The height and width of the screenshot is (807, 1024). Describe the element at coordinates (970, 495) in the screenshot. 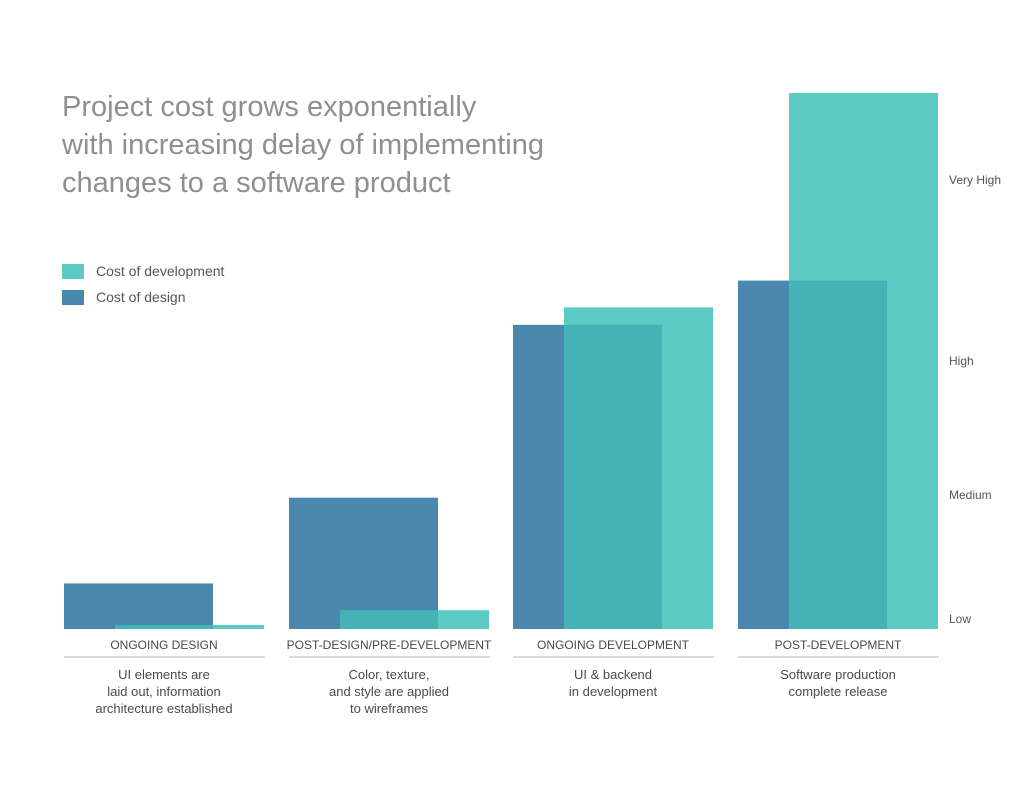

I see `y-tick-label-medium: Medium` at that location.